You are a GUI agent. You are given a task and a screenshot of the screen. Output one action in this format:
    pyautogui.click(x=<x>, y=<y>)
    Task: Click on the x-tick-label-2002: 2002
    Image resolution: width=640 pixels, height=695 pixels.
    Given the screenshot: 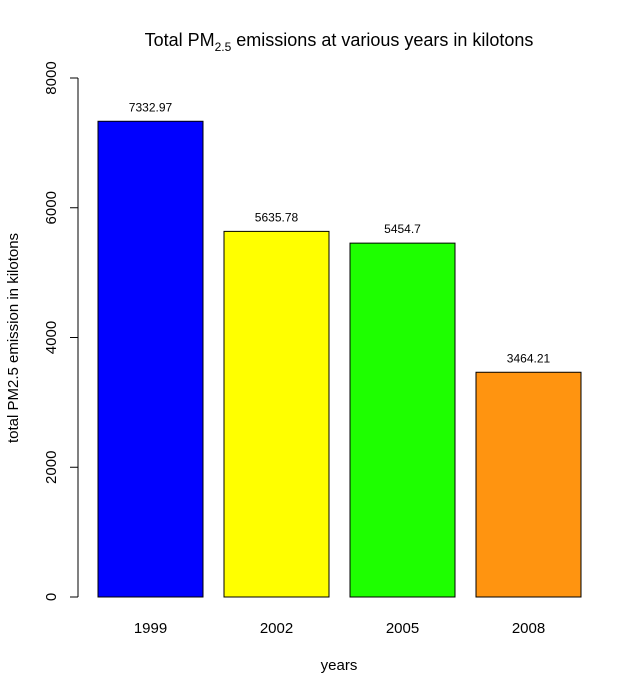 What is the action you would take?
    pyautogui.click(x=276, y=628)
    